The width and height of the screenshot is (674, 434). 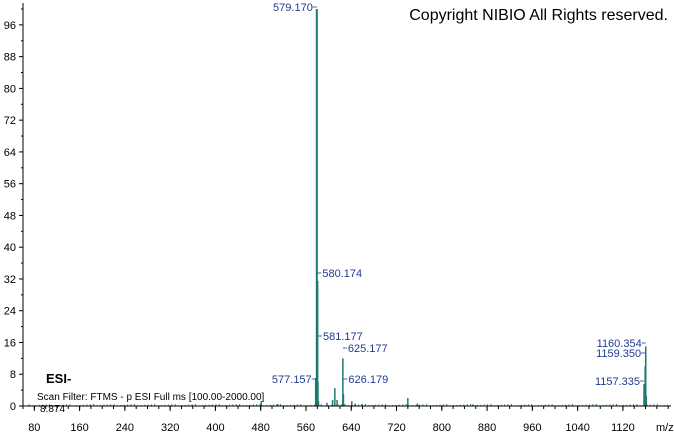 What do you see at coordinates (292, 380) in the screenshot?
I see `peak-label: 577.157` at bounding box center [292, 380].